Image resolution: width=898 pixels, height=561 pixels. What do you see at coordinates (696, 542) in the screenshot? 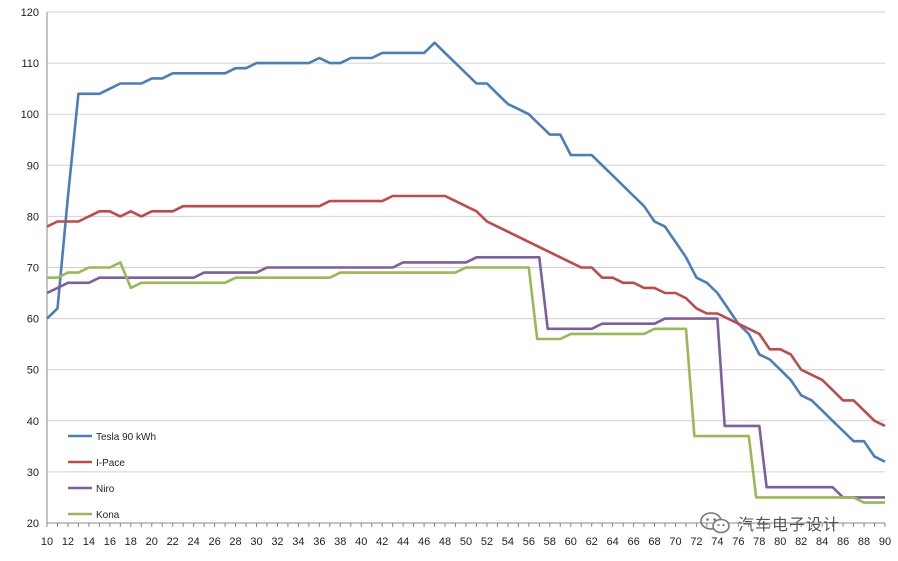
I see `x-tick-label: 72` at bounding box center [696, 542].